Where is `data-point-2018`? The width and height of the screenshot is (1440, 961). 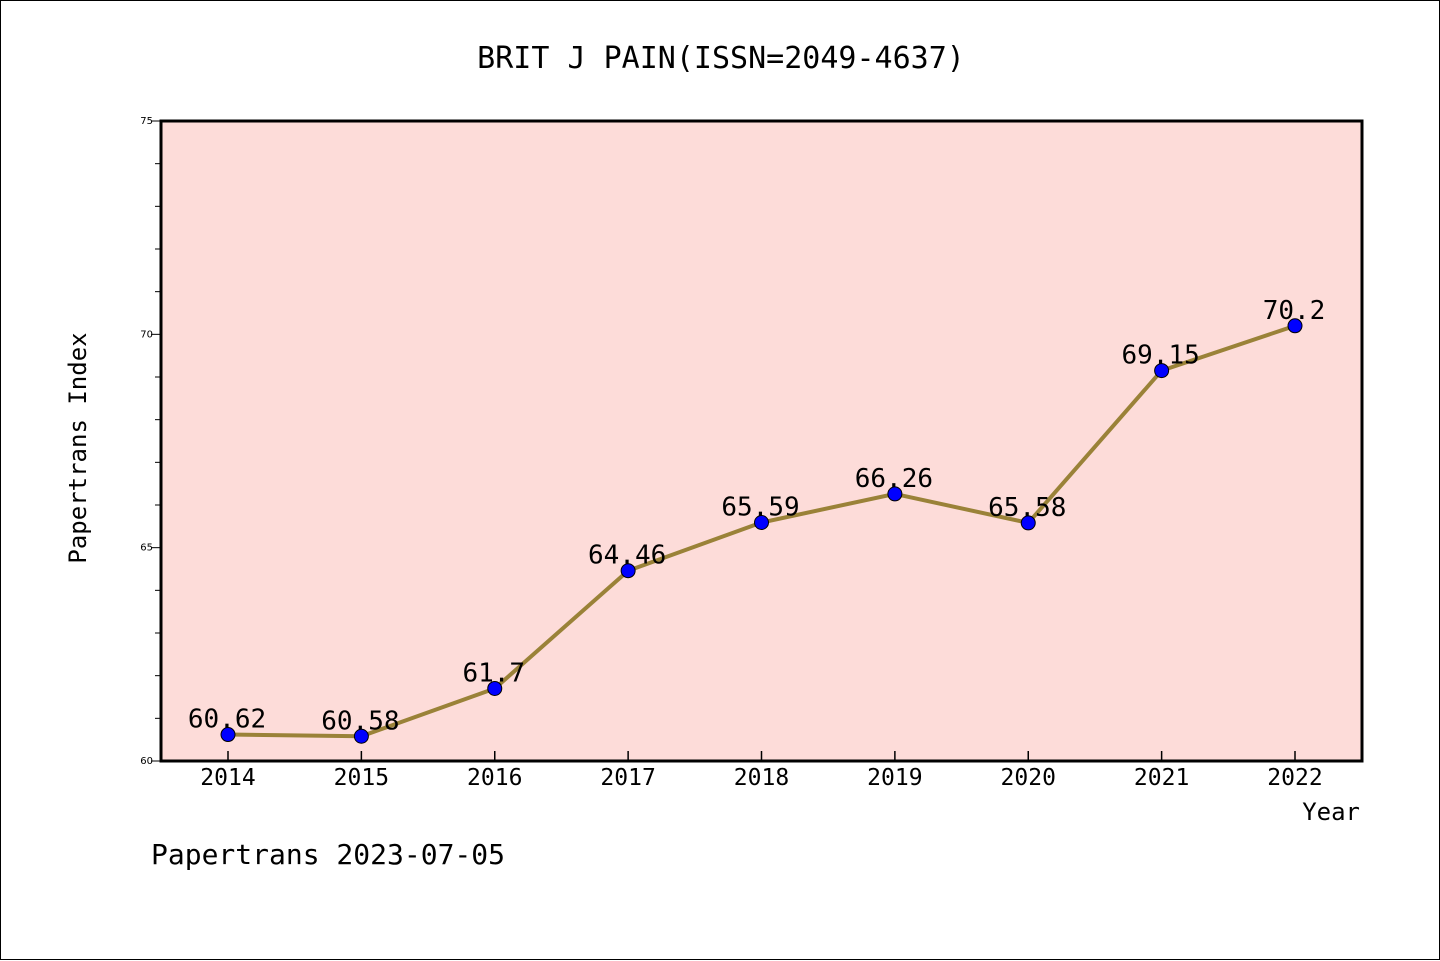 data-point-2018 is located at coordinates (761, 522).